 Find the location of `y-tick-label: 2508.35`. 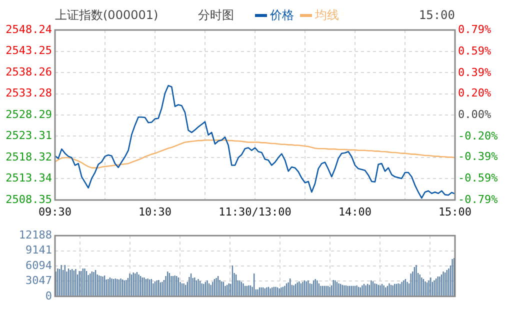

y-tick-label: 2508.35 is located at coordinates (29, 199).